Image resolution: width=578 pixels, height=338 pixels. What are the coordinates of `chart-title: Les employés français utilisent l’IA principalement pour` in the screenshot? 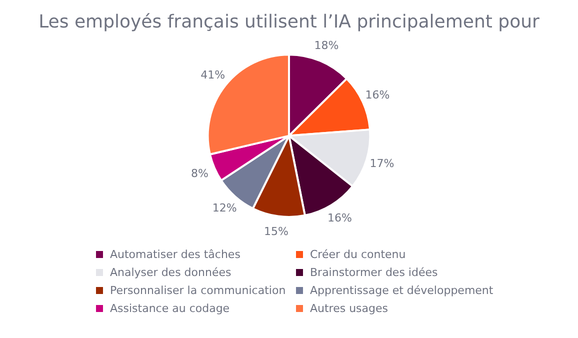 It's located at (289, 21).